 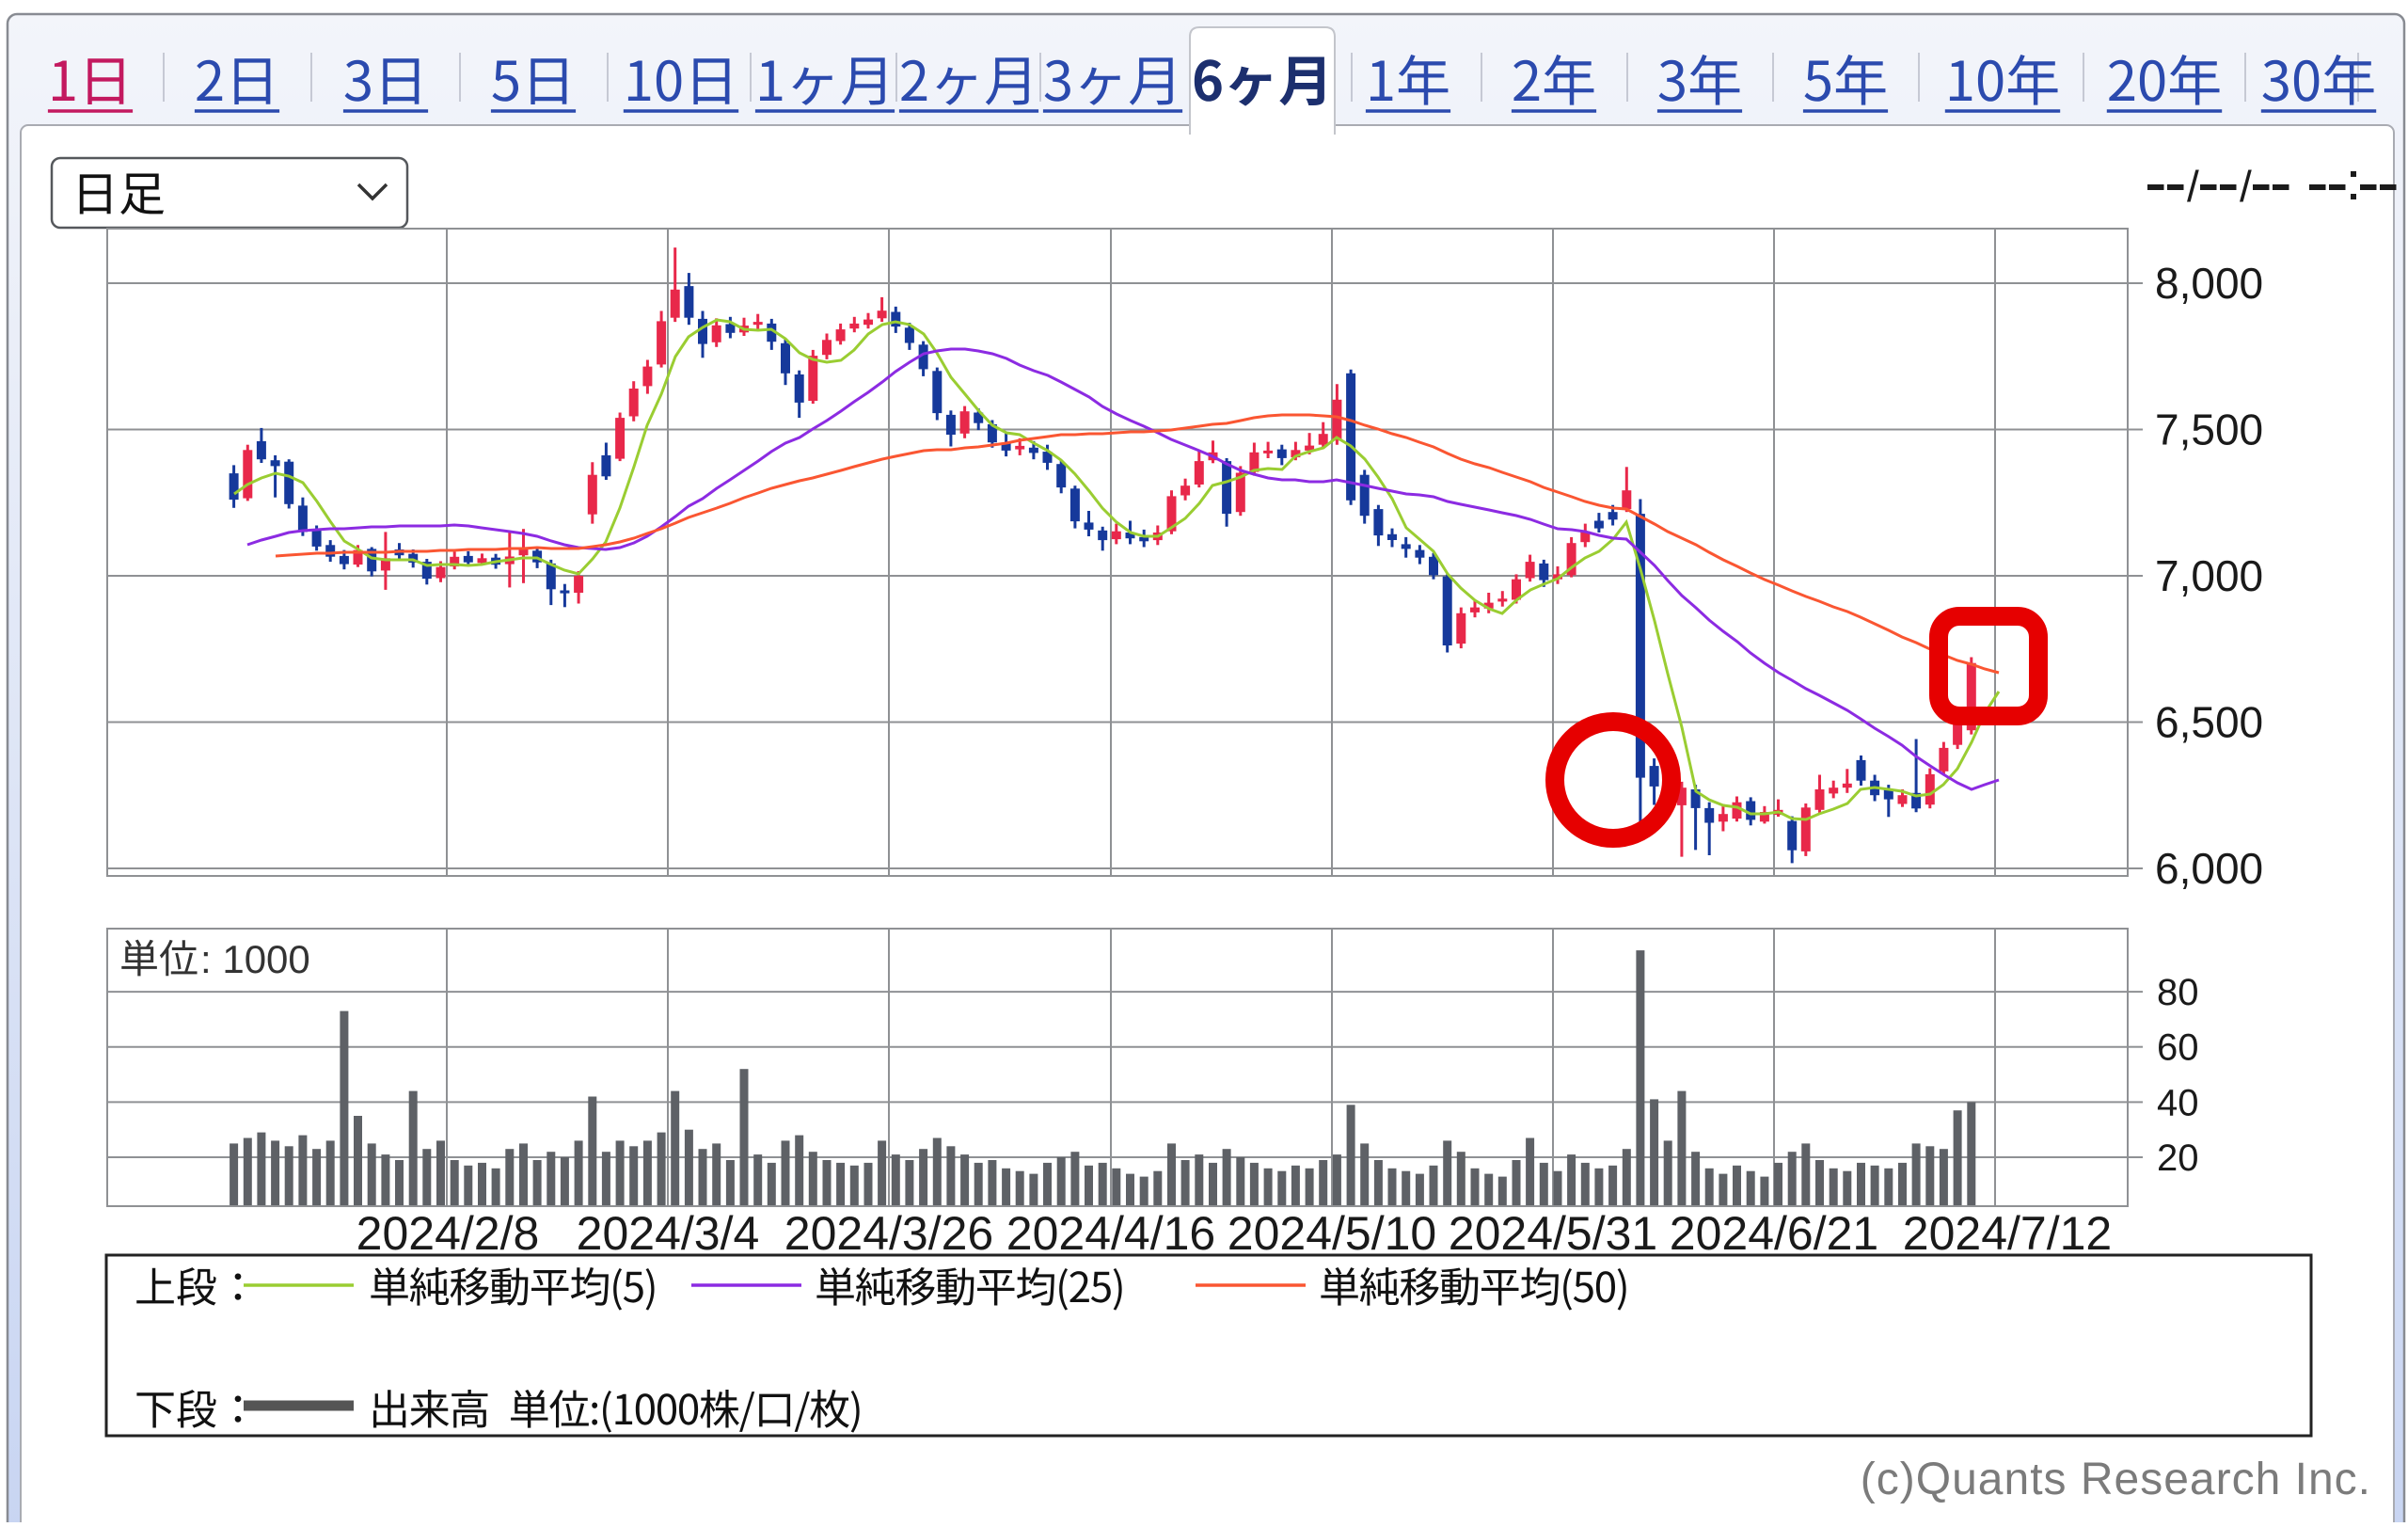 What do you see at coordinates (1111, 1233) in the screenshot?
I see `svg-text: 2024/4/16` at bounding box center [1111, 1233].